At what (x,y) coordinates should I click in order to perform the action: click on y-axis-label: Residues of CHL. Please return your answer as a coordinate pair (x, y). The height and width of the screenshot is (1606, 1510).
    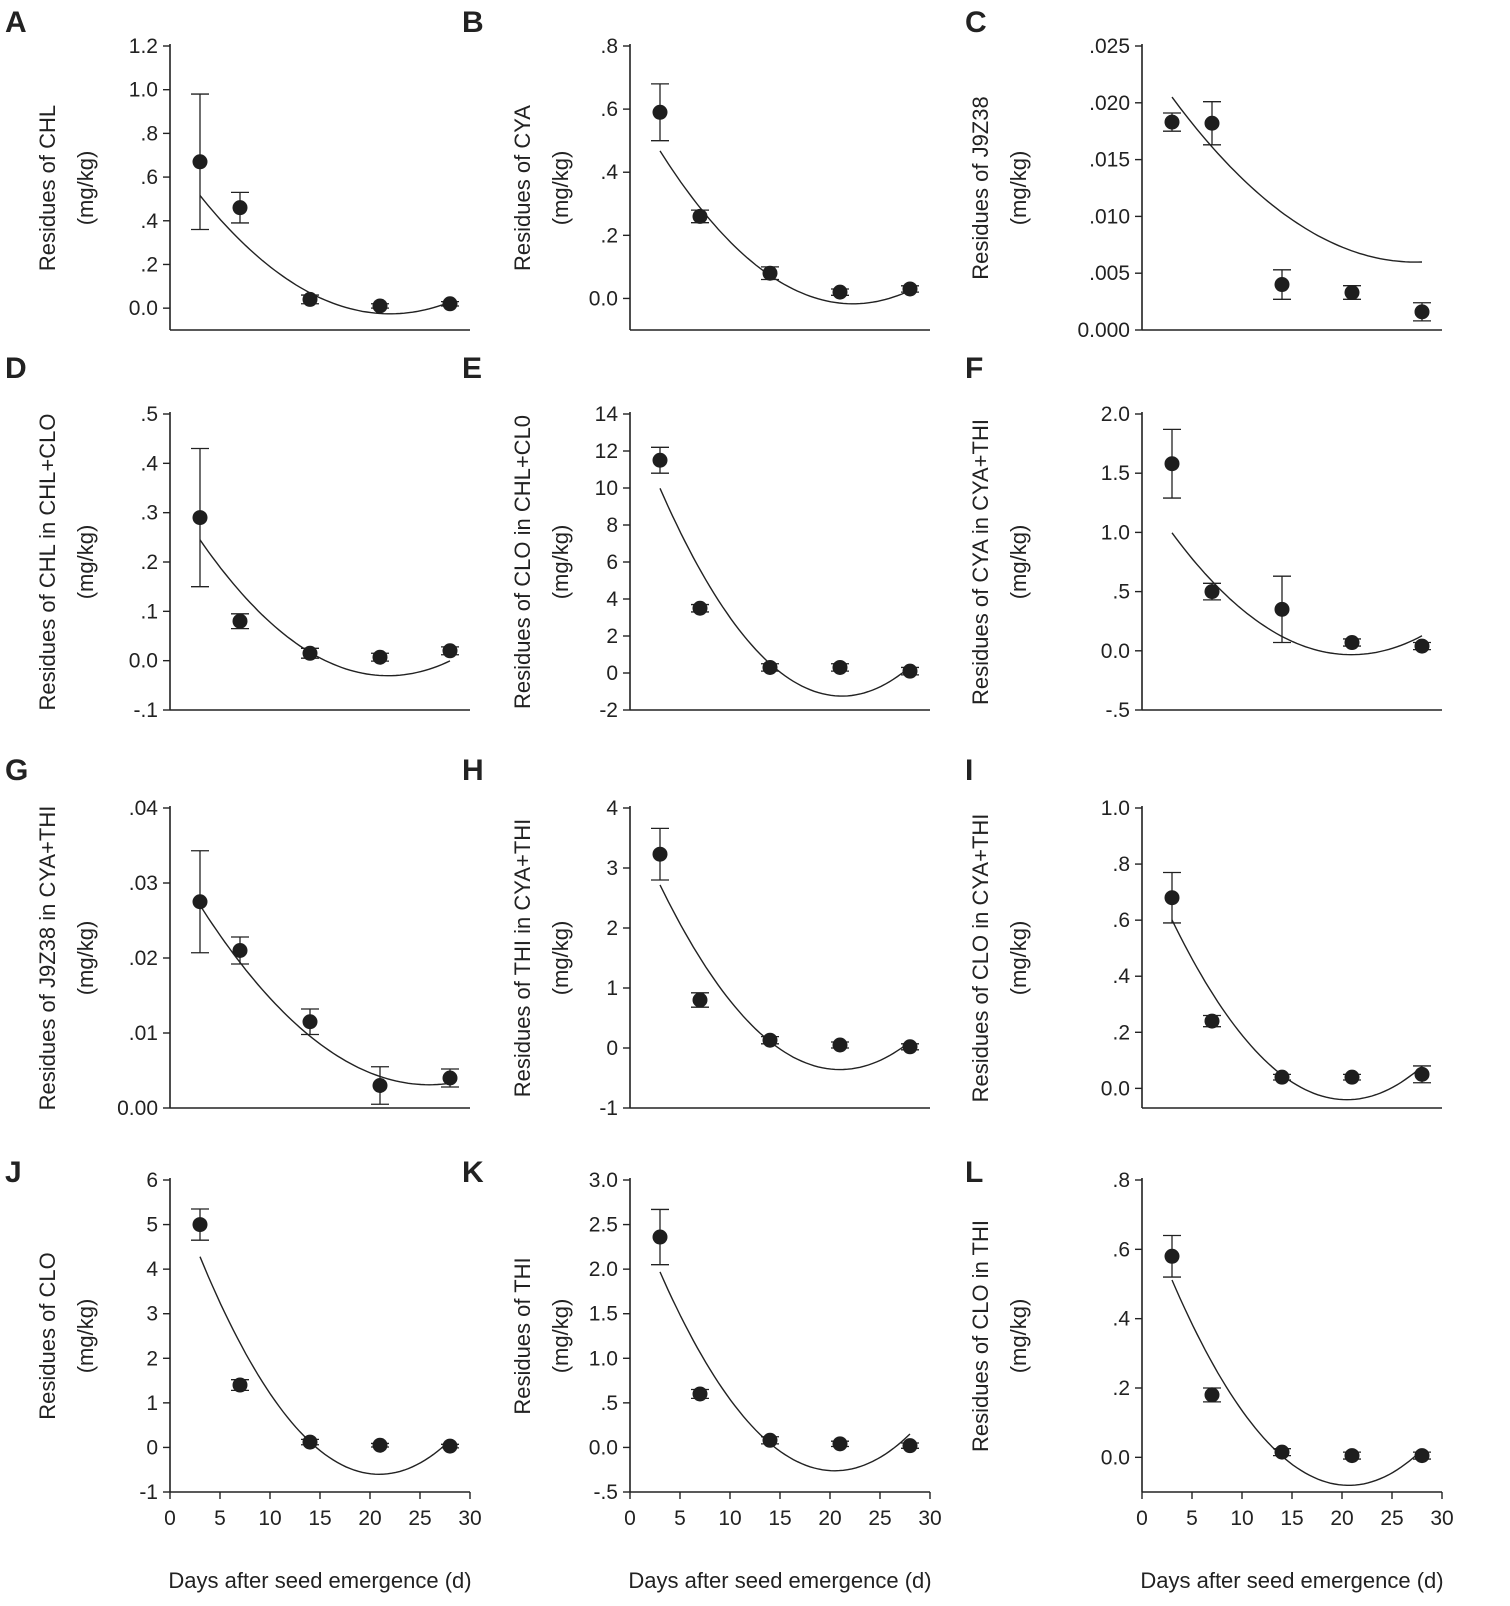
    Looking at the image, I should click on (47, 188).